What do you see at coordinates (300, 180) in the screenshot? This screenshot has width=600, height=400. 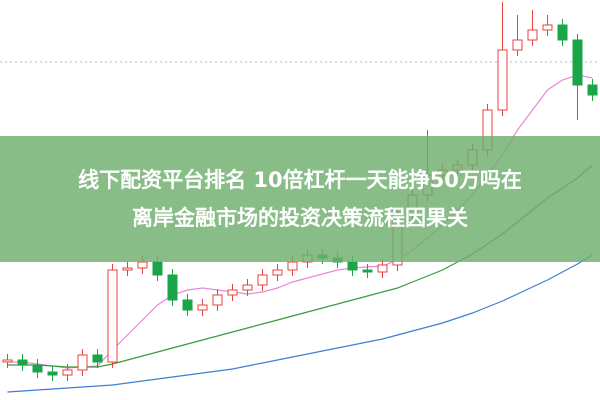 I see `title-line: 线下配资平台排名 10倍杠杆一天能挣50万吗在` at bounding box center [300, 180].